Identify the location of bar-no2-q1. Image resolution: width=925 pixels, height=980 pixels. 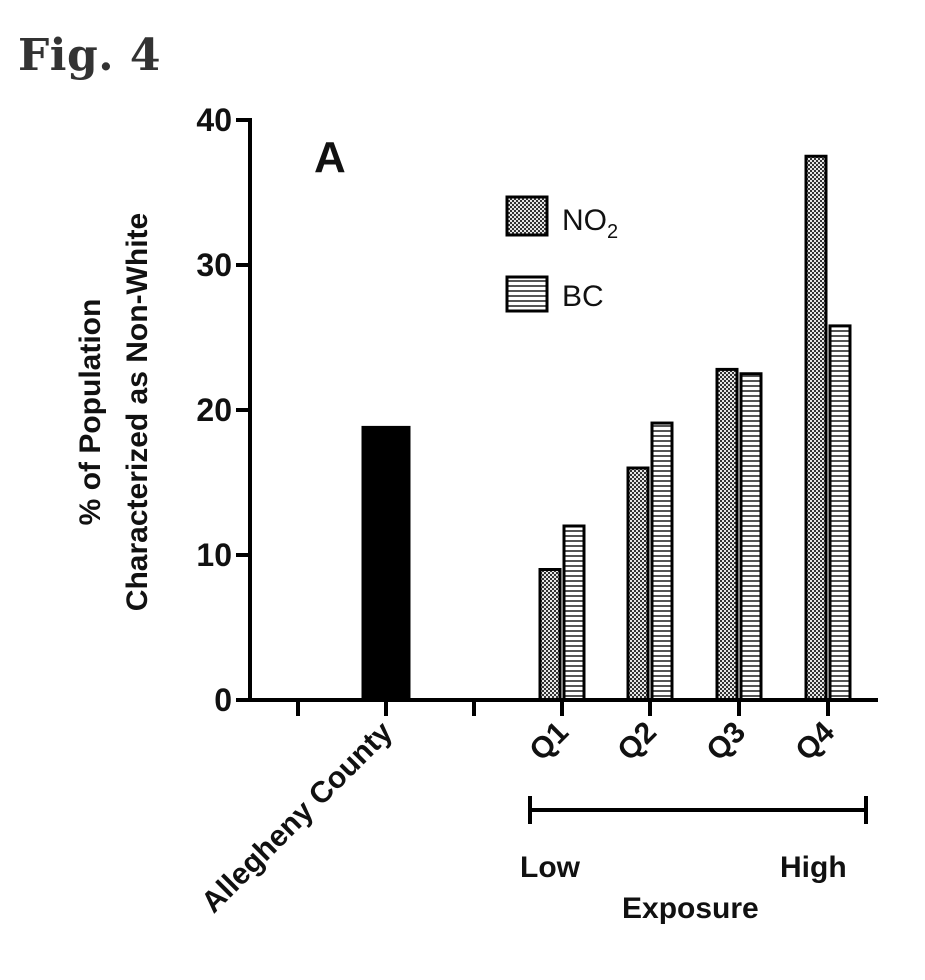
(550, 635).